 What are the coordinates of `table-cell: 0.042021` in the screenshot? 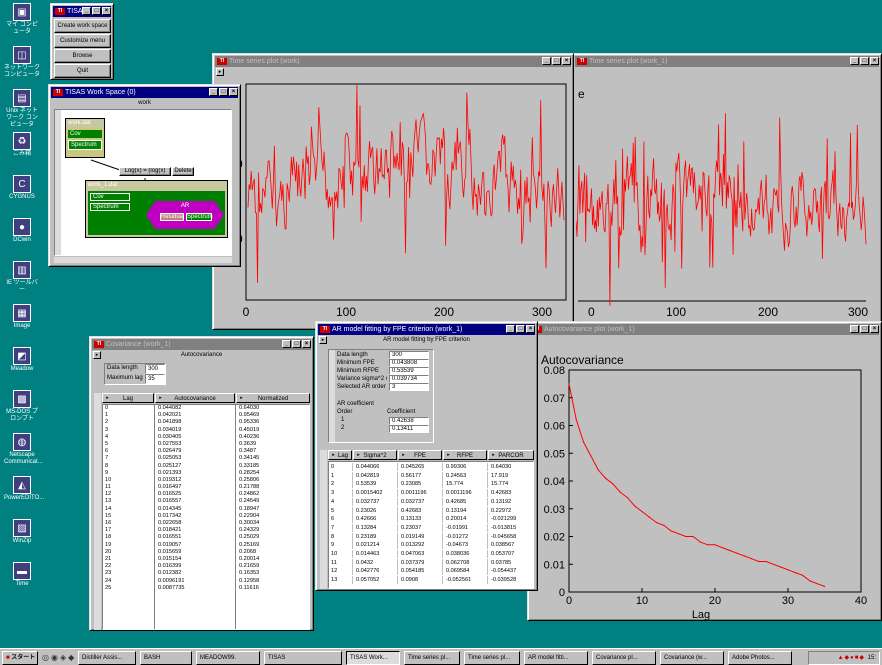 It's located at (170, 415).